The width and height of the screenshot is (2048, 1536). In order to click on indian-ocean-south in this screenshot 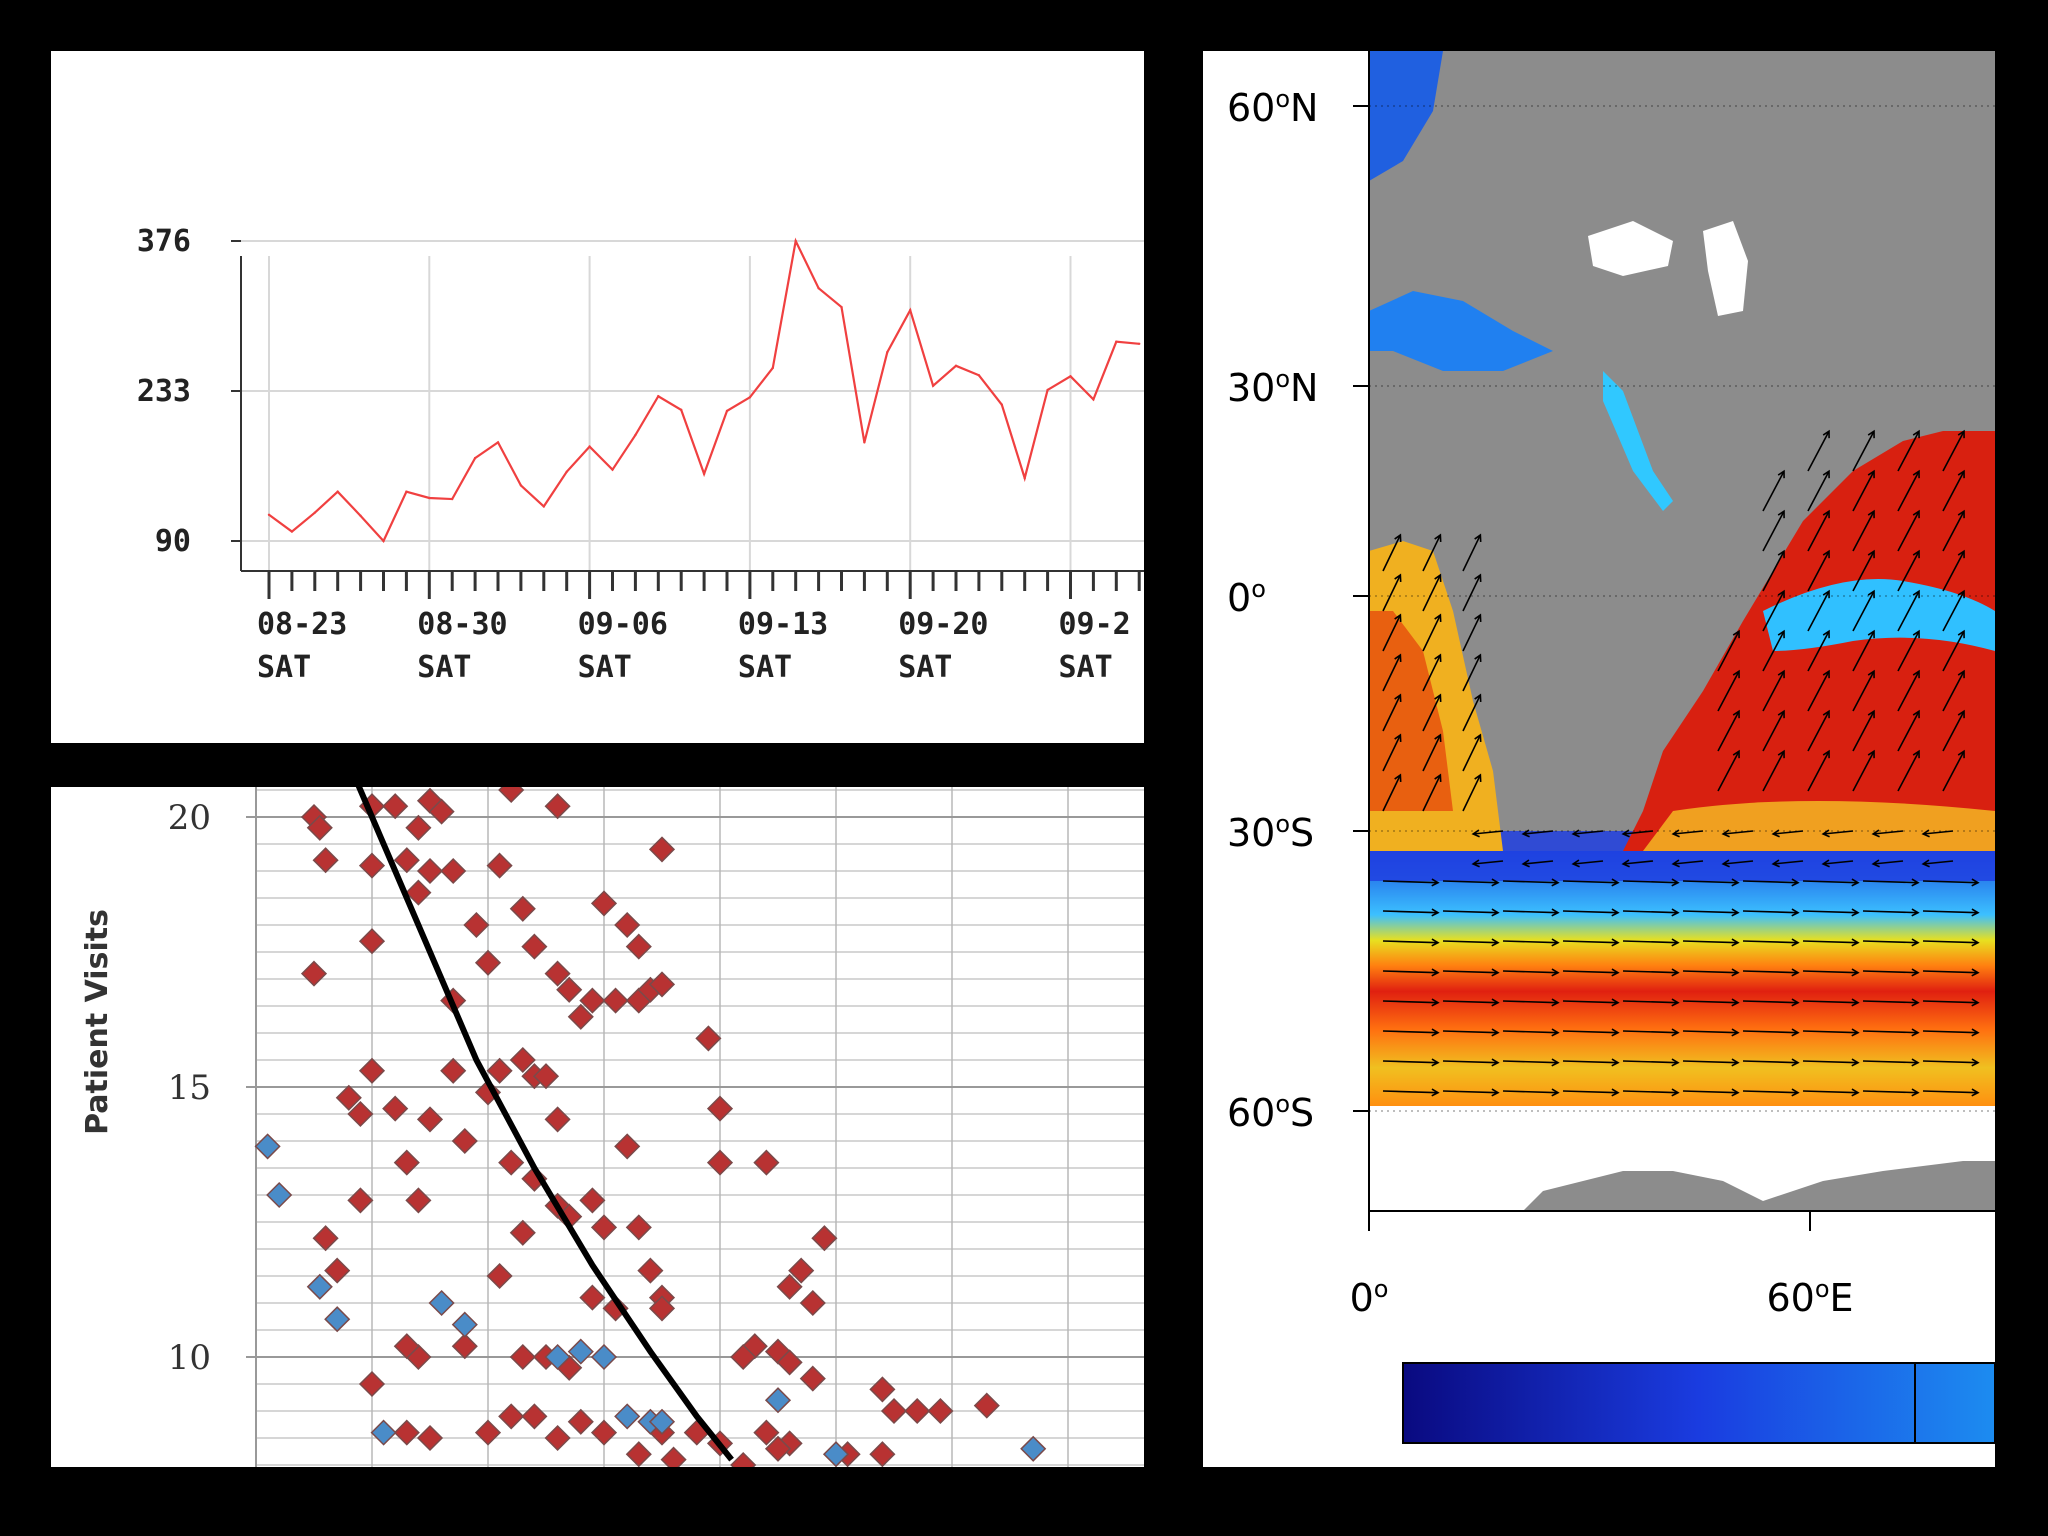, I will do `click(1819, 826)`.